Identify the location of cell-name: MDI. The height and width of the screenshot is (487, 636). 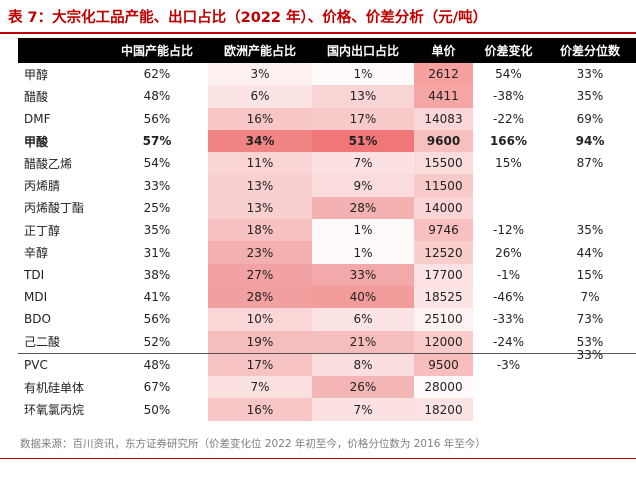
(36, 297).